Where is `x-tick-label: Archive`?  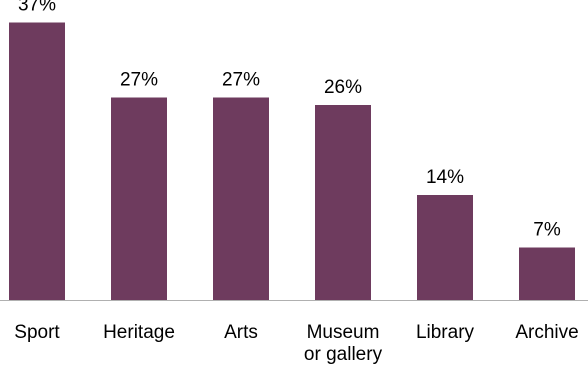 x-tick-label: Archive is located at coordinates (546, 332).